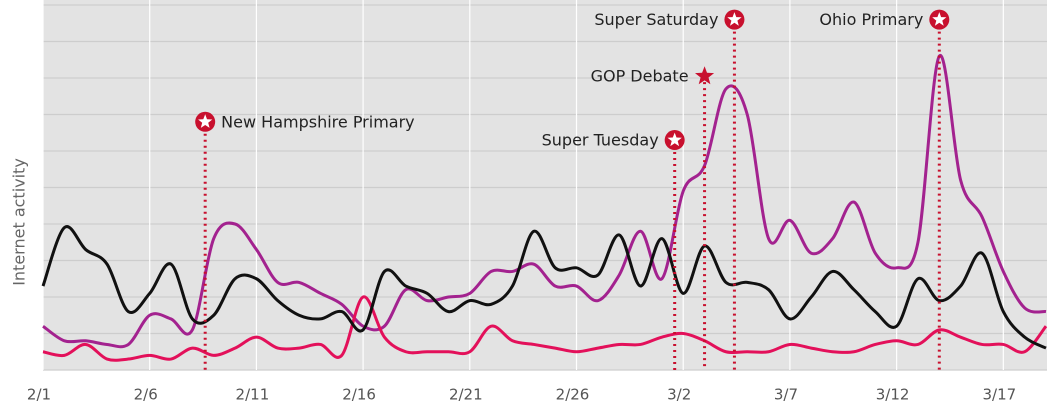 The height and width of the screenshot is (409, 1055). I want to click on x-tick-label: 2/16, so click(359, 395).